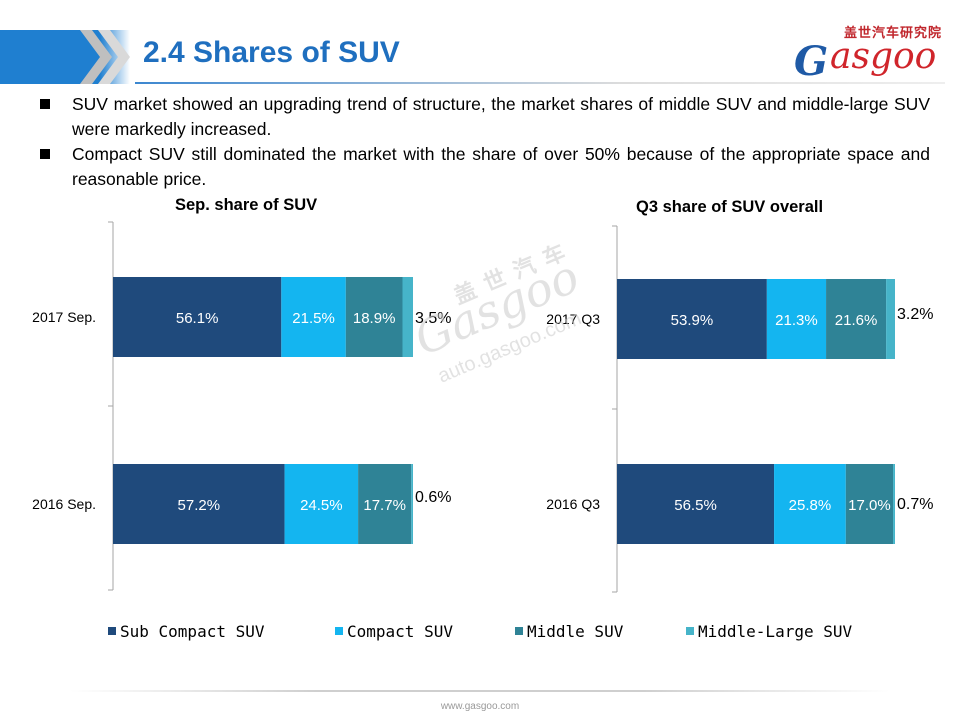  What do you see at coordinates (433, 497) in the screenshot?
I see `data-label: 0.6%` at bounding box center [433, 497].